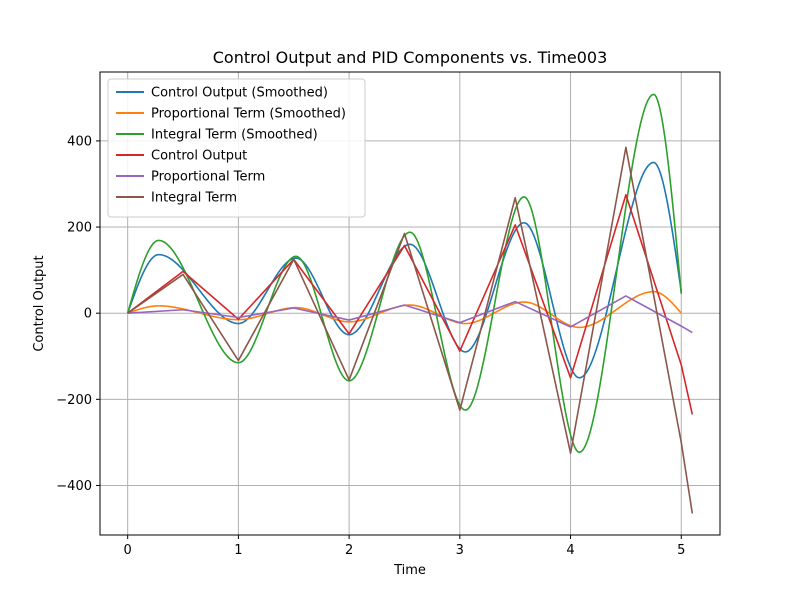 The image size is (800, 600). Describe the element at coordinates (88, 314) in the screenshot. I see `y-tick-label: 0` at that location.